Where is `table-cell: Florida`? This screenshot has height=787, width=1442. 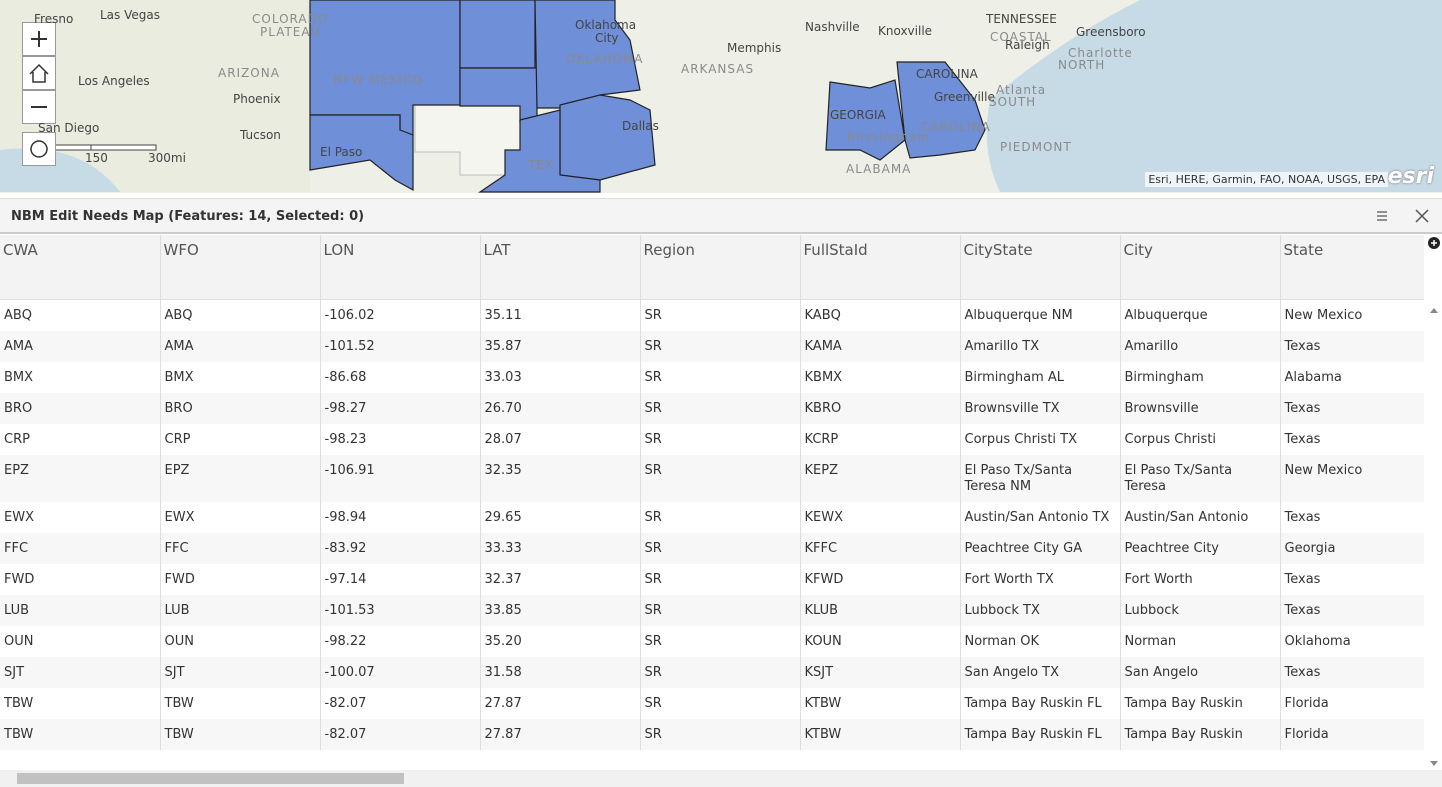
table-cell: Florida is located at coordinates (1352, 734).